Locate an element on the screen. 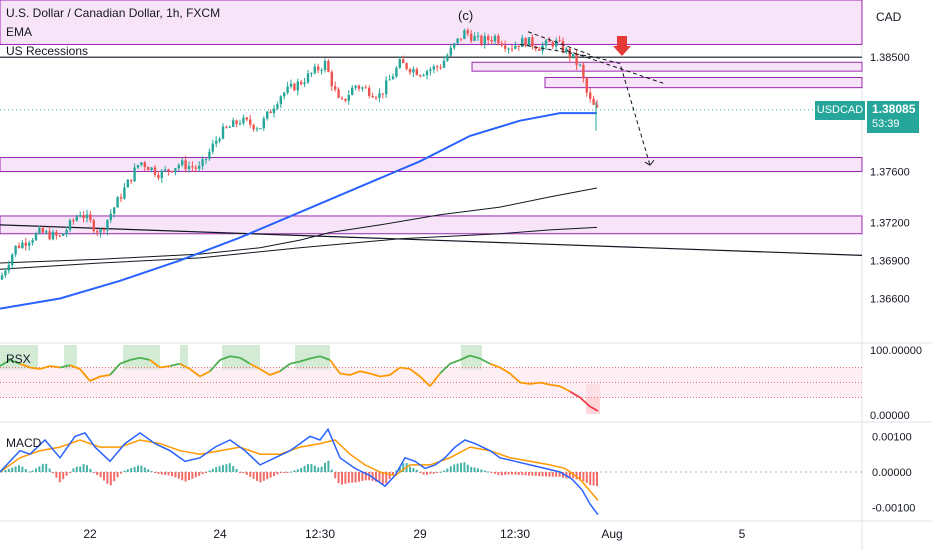  sell-arrow-icon is located at coordinates (622, 46).